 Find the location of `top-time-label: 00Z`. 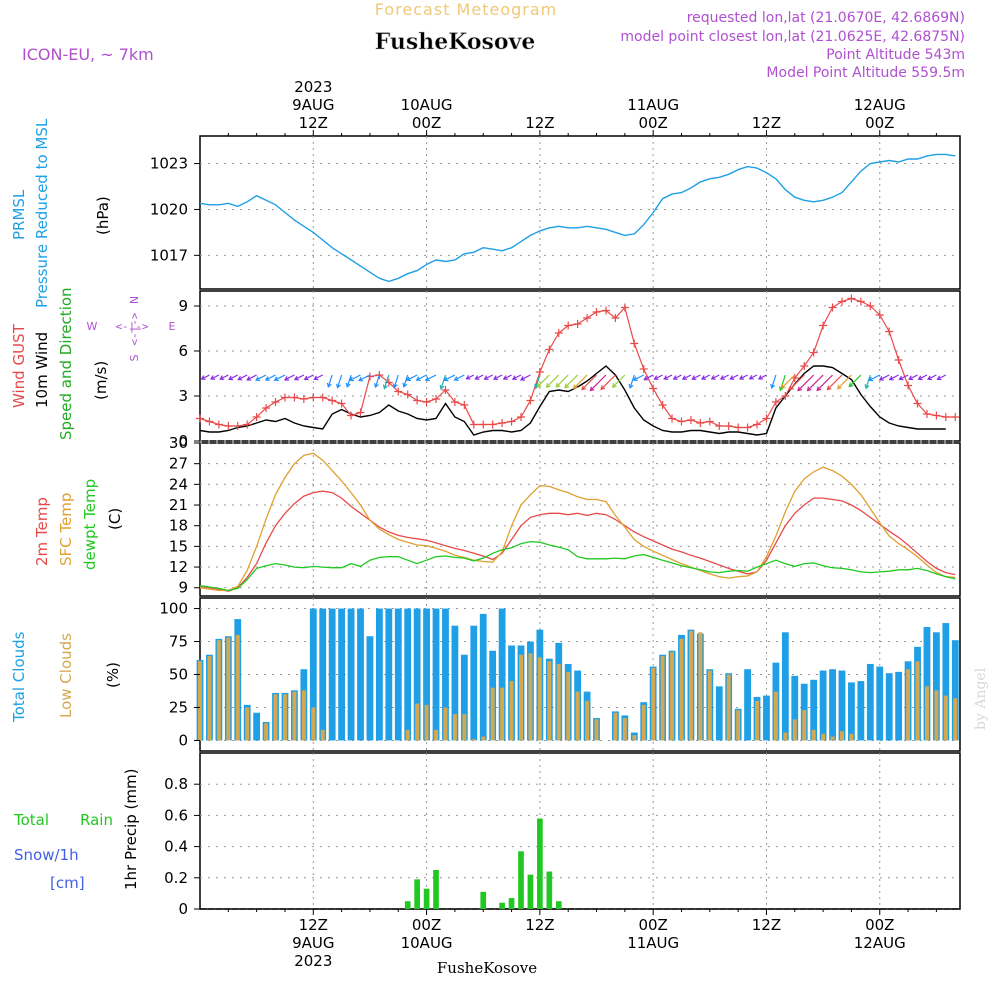

top-time-label: 00Z is located at coordinates (879, 123).